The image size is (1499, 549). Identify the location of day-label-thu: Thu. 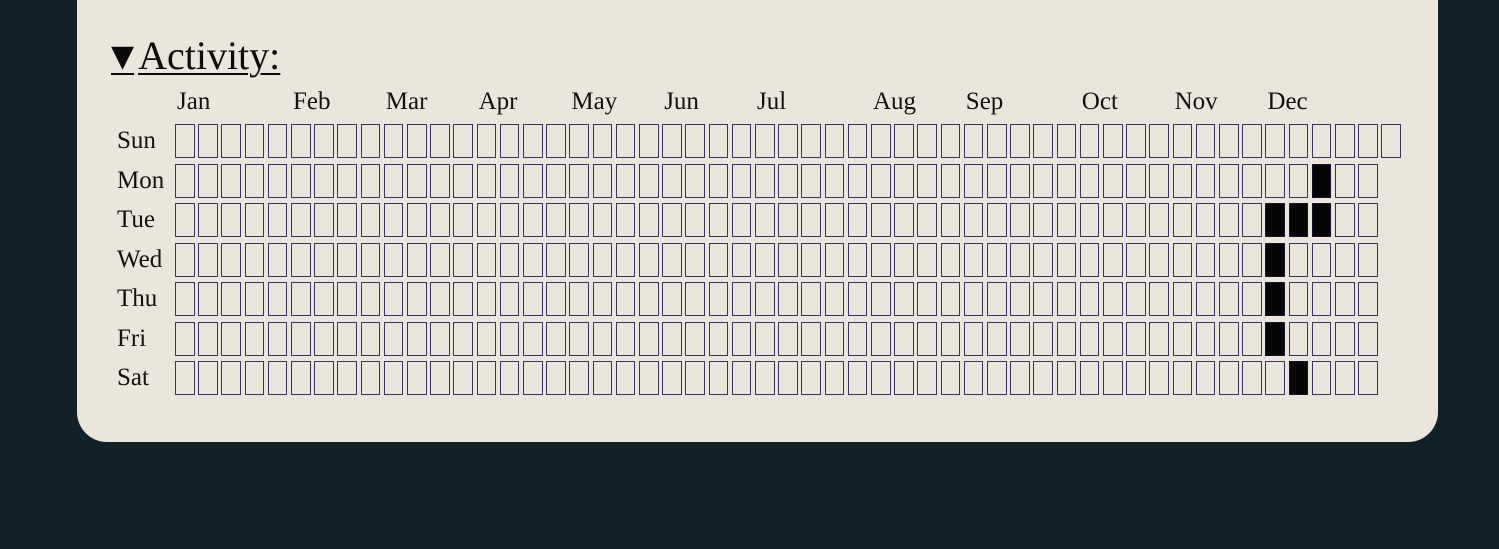
(137, 298).